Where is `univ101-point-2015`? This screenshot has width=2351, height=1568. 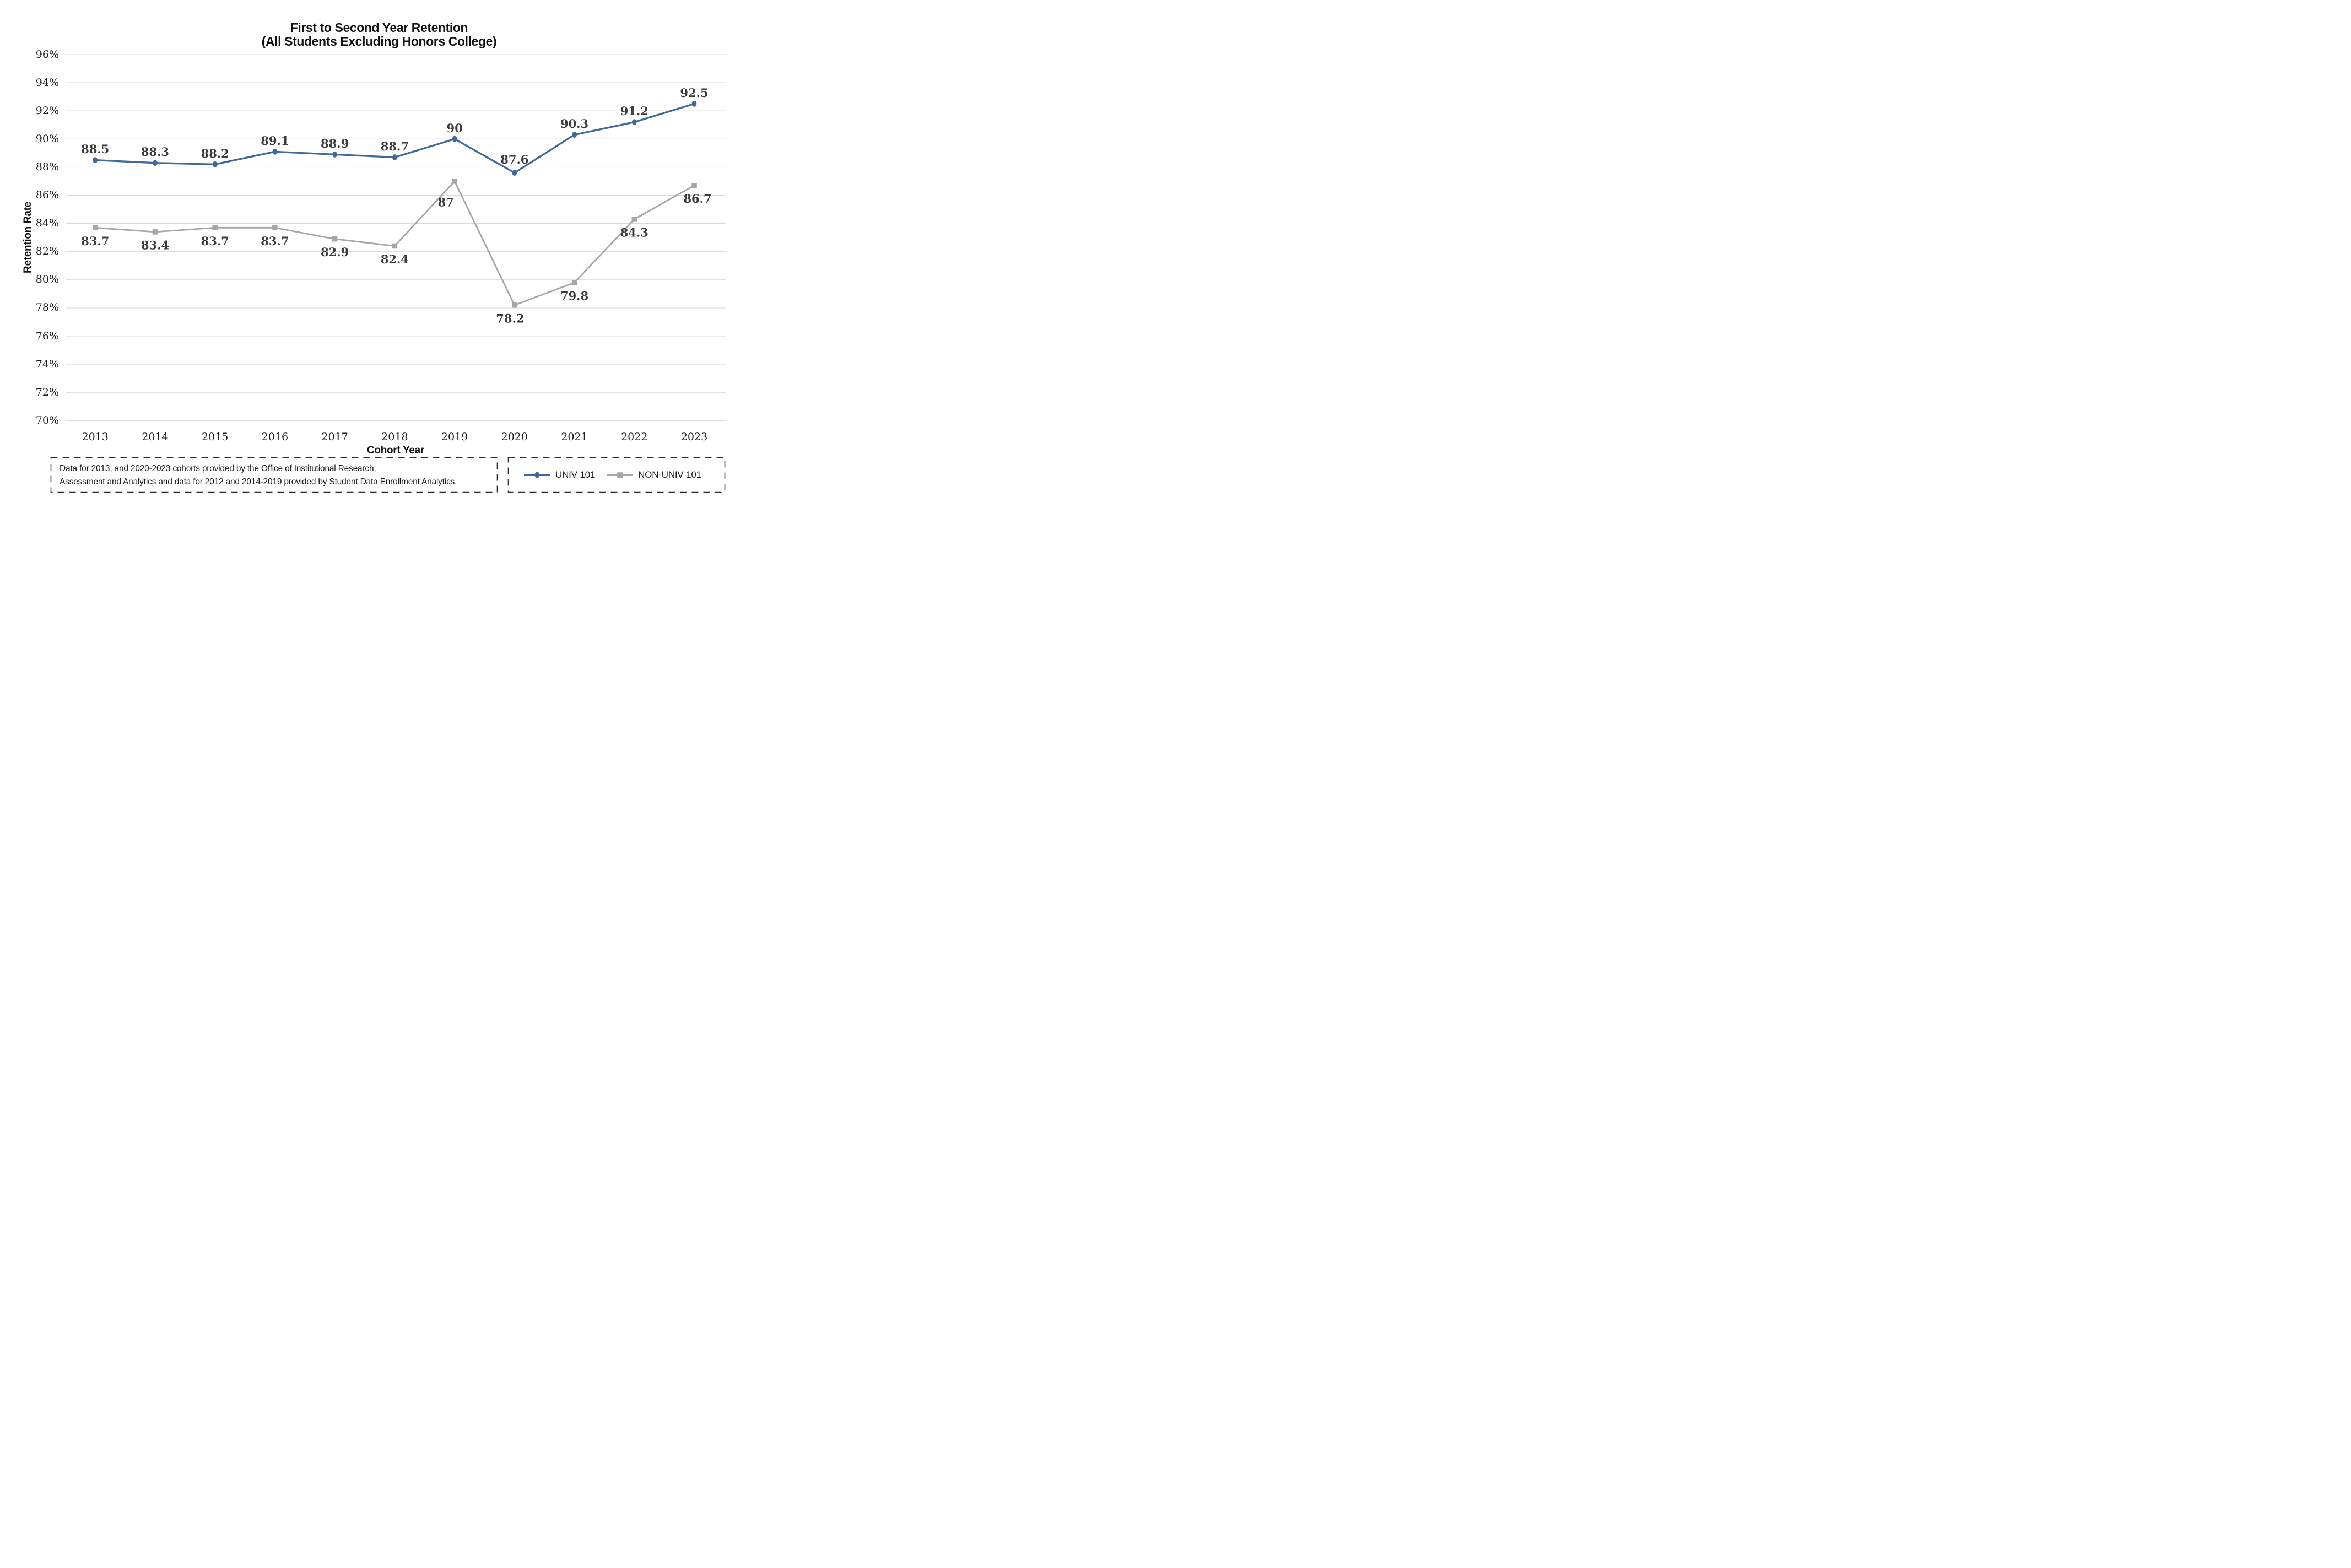
univ101-point-2015 is located at coordinates (215, 164).